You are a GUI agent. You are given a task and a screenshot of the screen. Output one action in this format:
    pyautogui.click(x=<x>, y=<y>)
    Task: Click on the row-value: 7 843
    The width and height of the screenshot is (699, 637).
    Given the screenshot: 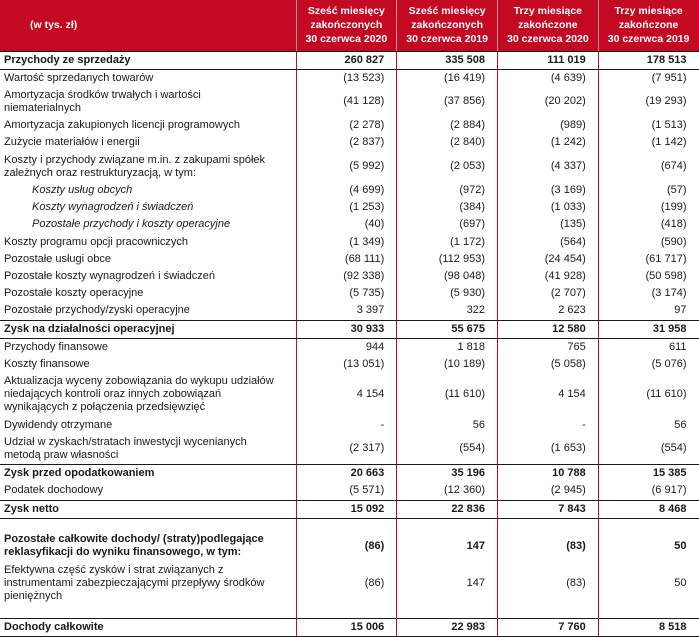 What is the action you would take?
    pyautogui.click(x=548, y=509)
    